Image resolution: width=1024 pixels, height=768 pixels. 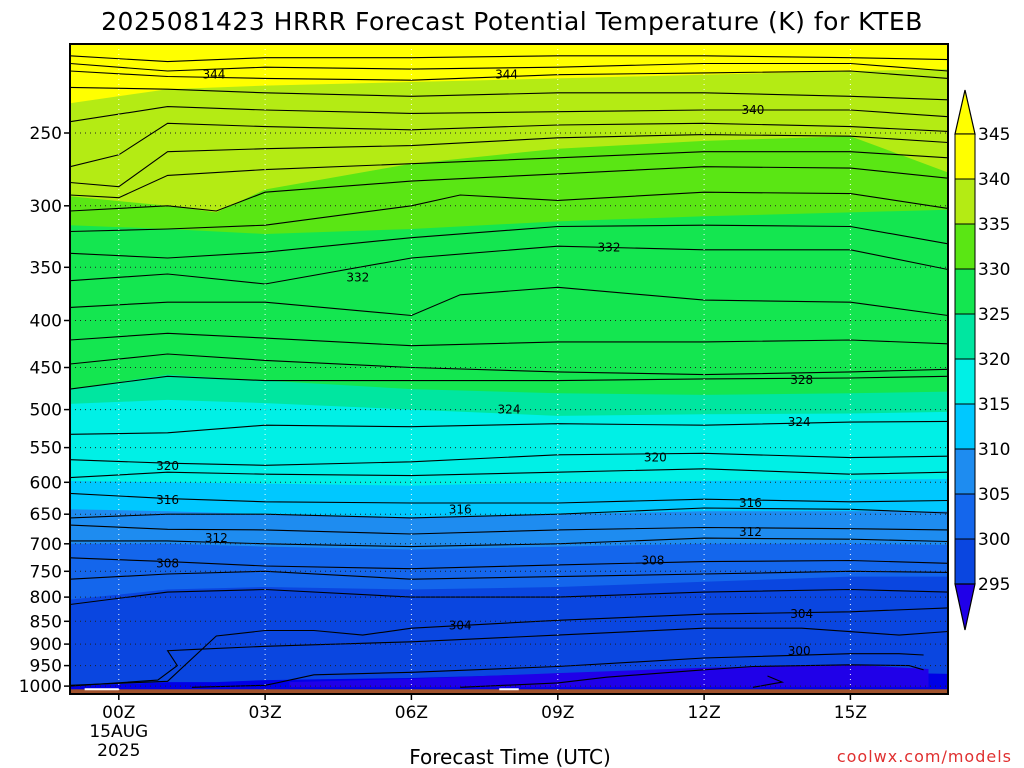 What do you see at coordinates (994, 585) in the screenshot?
I see `colorbar-tick-label: 295` at bounding box center [994, 585].